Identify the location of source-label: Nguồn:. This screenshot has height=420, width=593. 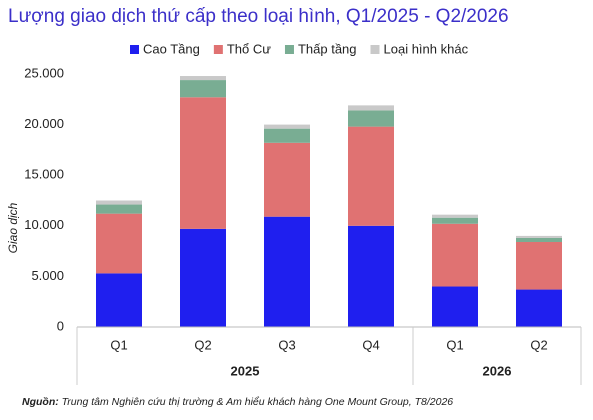
(40, 402).